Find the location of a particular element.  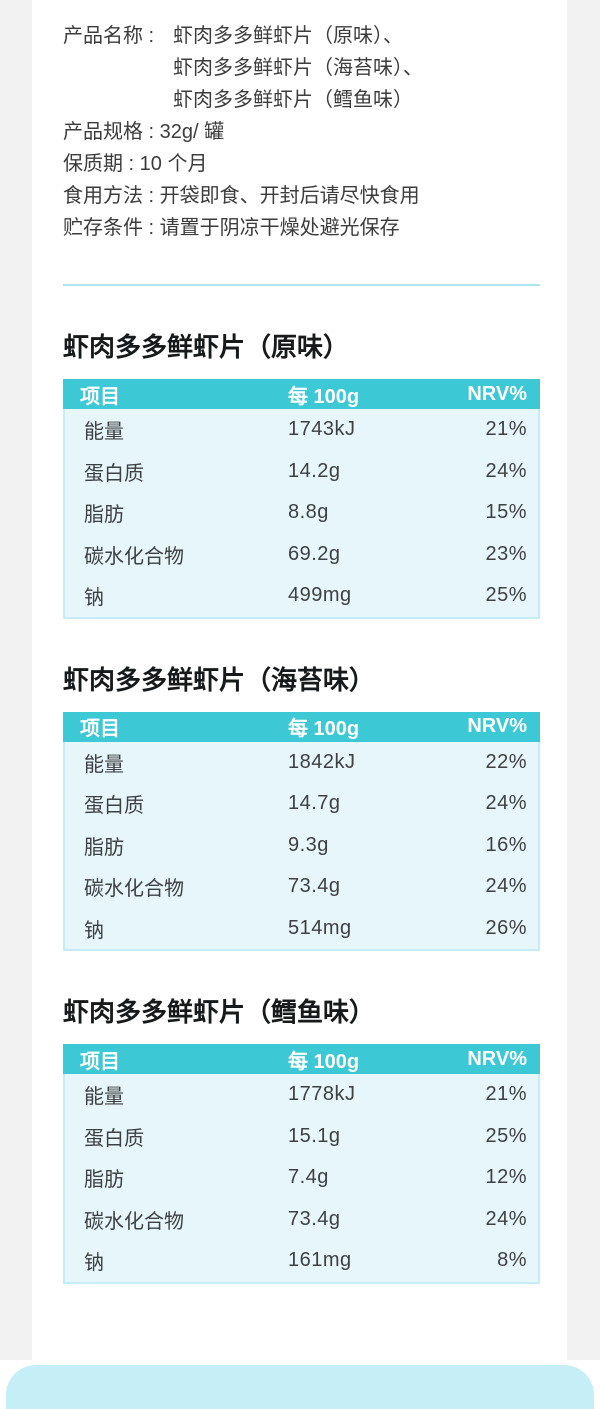

info-line-flavor-2: 虾肉多多鲜虾片（海苔味）、 is located at coordinates (301, 68).